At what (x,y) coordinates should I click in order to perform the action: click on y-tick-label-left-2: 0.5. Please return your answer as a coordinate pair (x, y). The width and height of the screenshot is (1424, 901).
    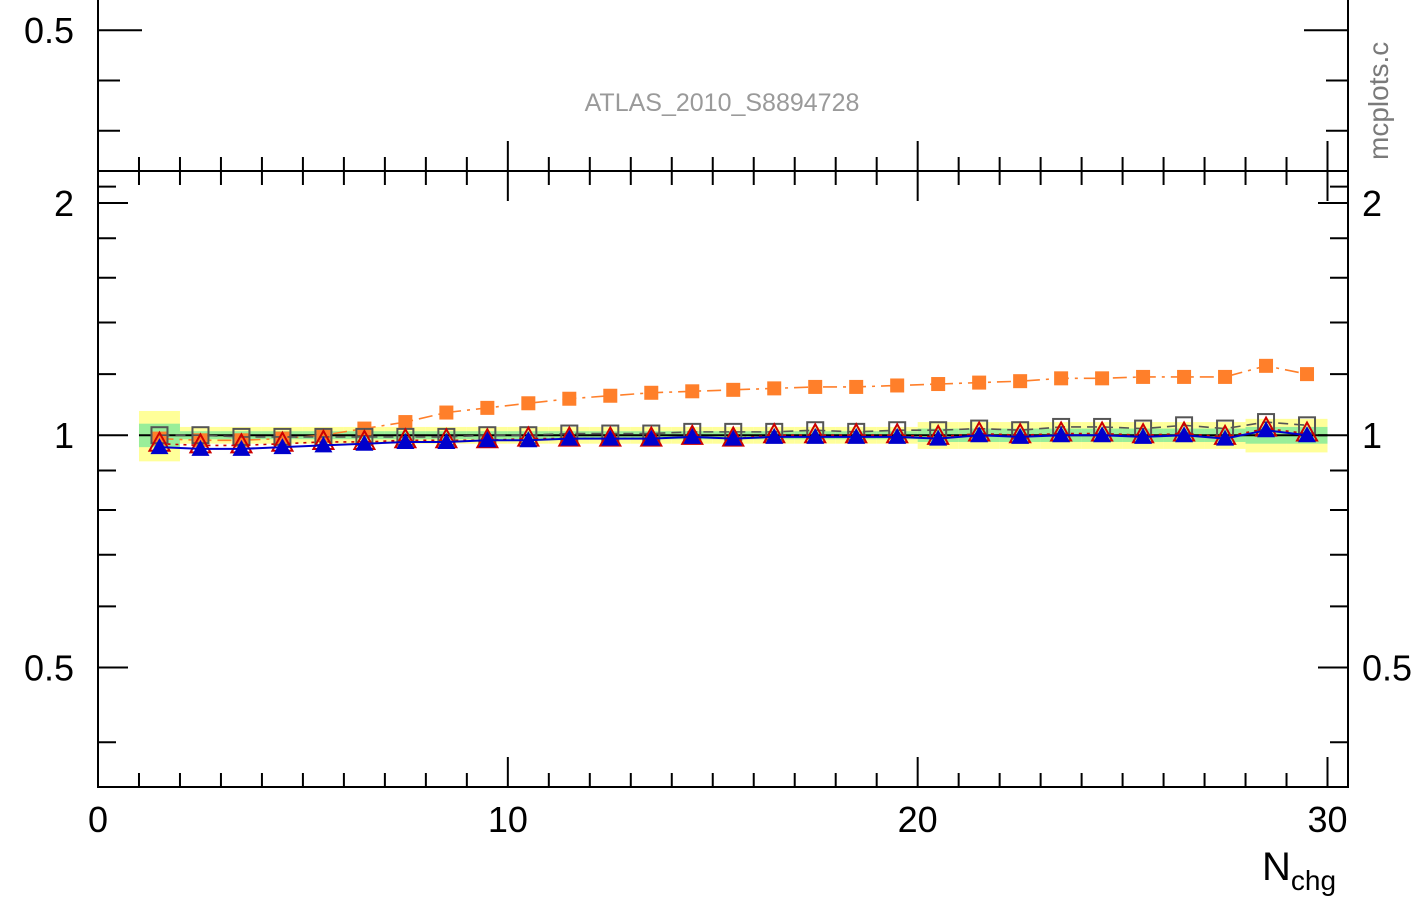
    Looking at the image, I should click on (49, 667).